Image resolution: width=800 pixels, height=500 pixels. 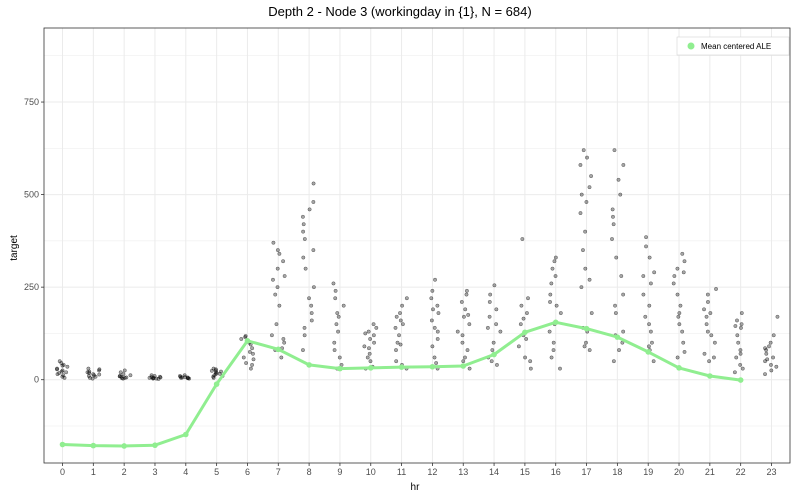 I want to click on legend: Mean centered ALE, so click(x=733, y=46).